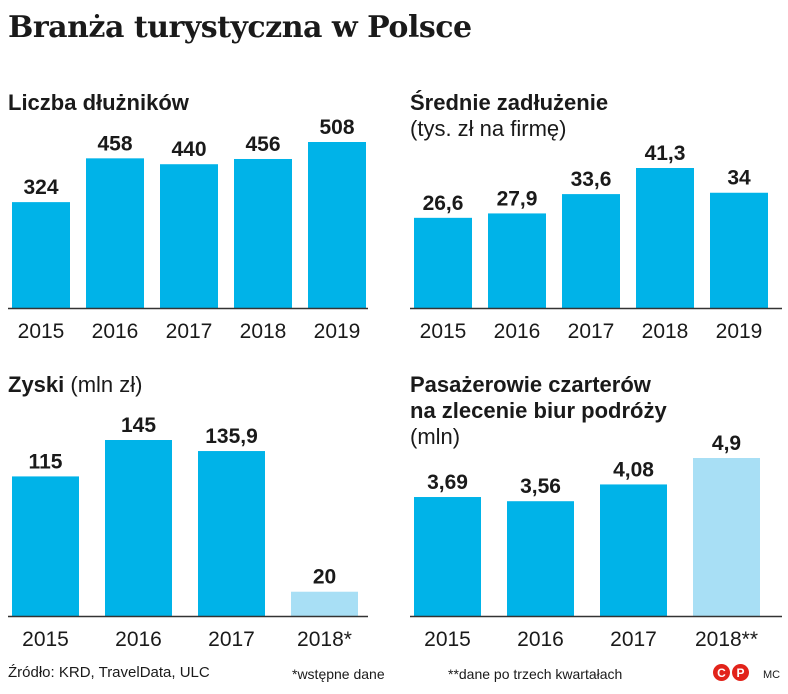 This screenshot has height=694, width=788. Describe the element at coordinates (591, 179) in the screenshot. I see `debt-value-label-2: 33,6` at that location.